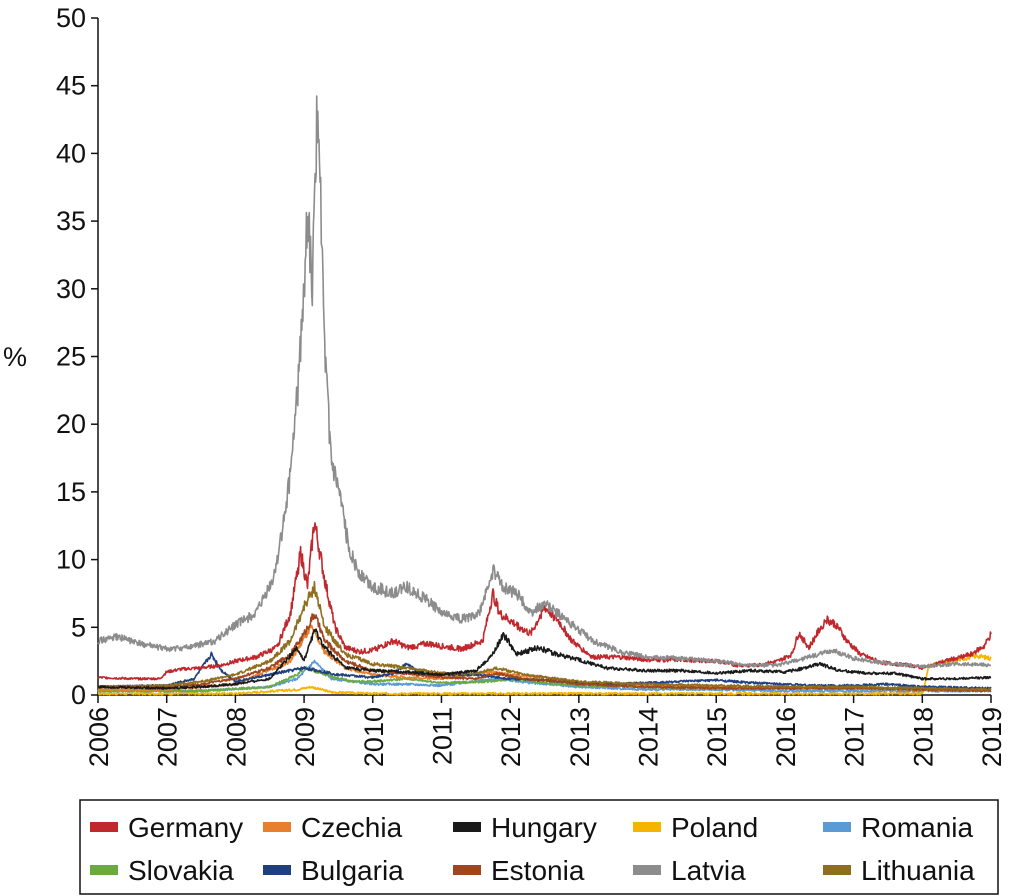 This screenshot has width=1010, height=896. Describe the element at coordinates (78, 695) in the screenshot. I see `y-tick-label: 0` at that location.